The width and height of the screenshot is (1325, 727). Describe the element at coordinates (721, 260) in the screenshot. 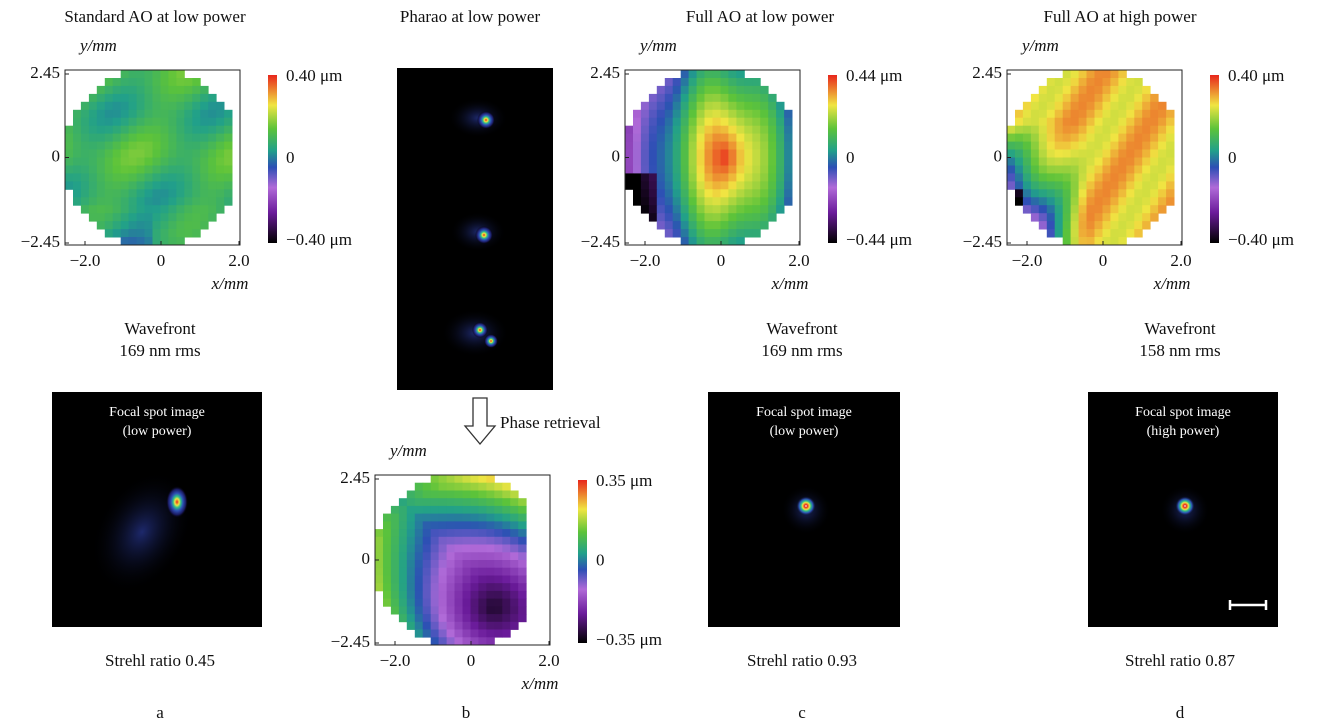

I see `x-tick-label: 0` at that location.